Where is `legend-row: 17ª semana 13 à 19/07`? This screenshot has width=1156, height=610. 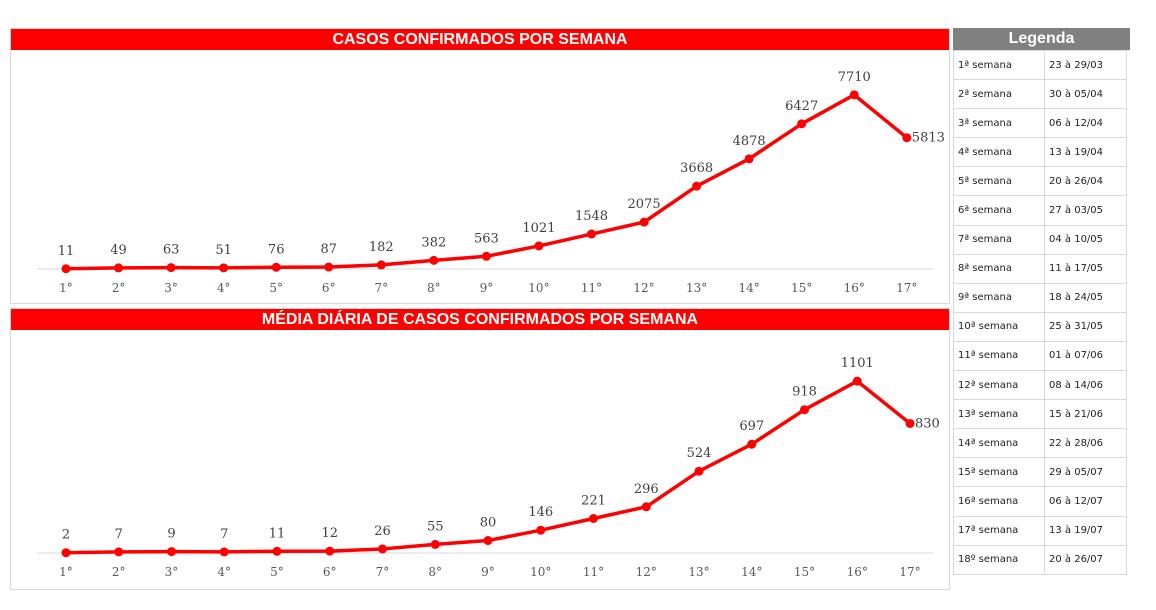 legend-row: 17ª semana 13 à 19/07 is located at coordinates (1040, 530).